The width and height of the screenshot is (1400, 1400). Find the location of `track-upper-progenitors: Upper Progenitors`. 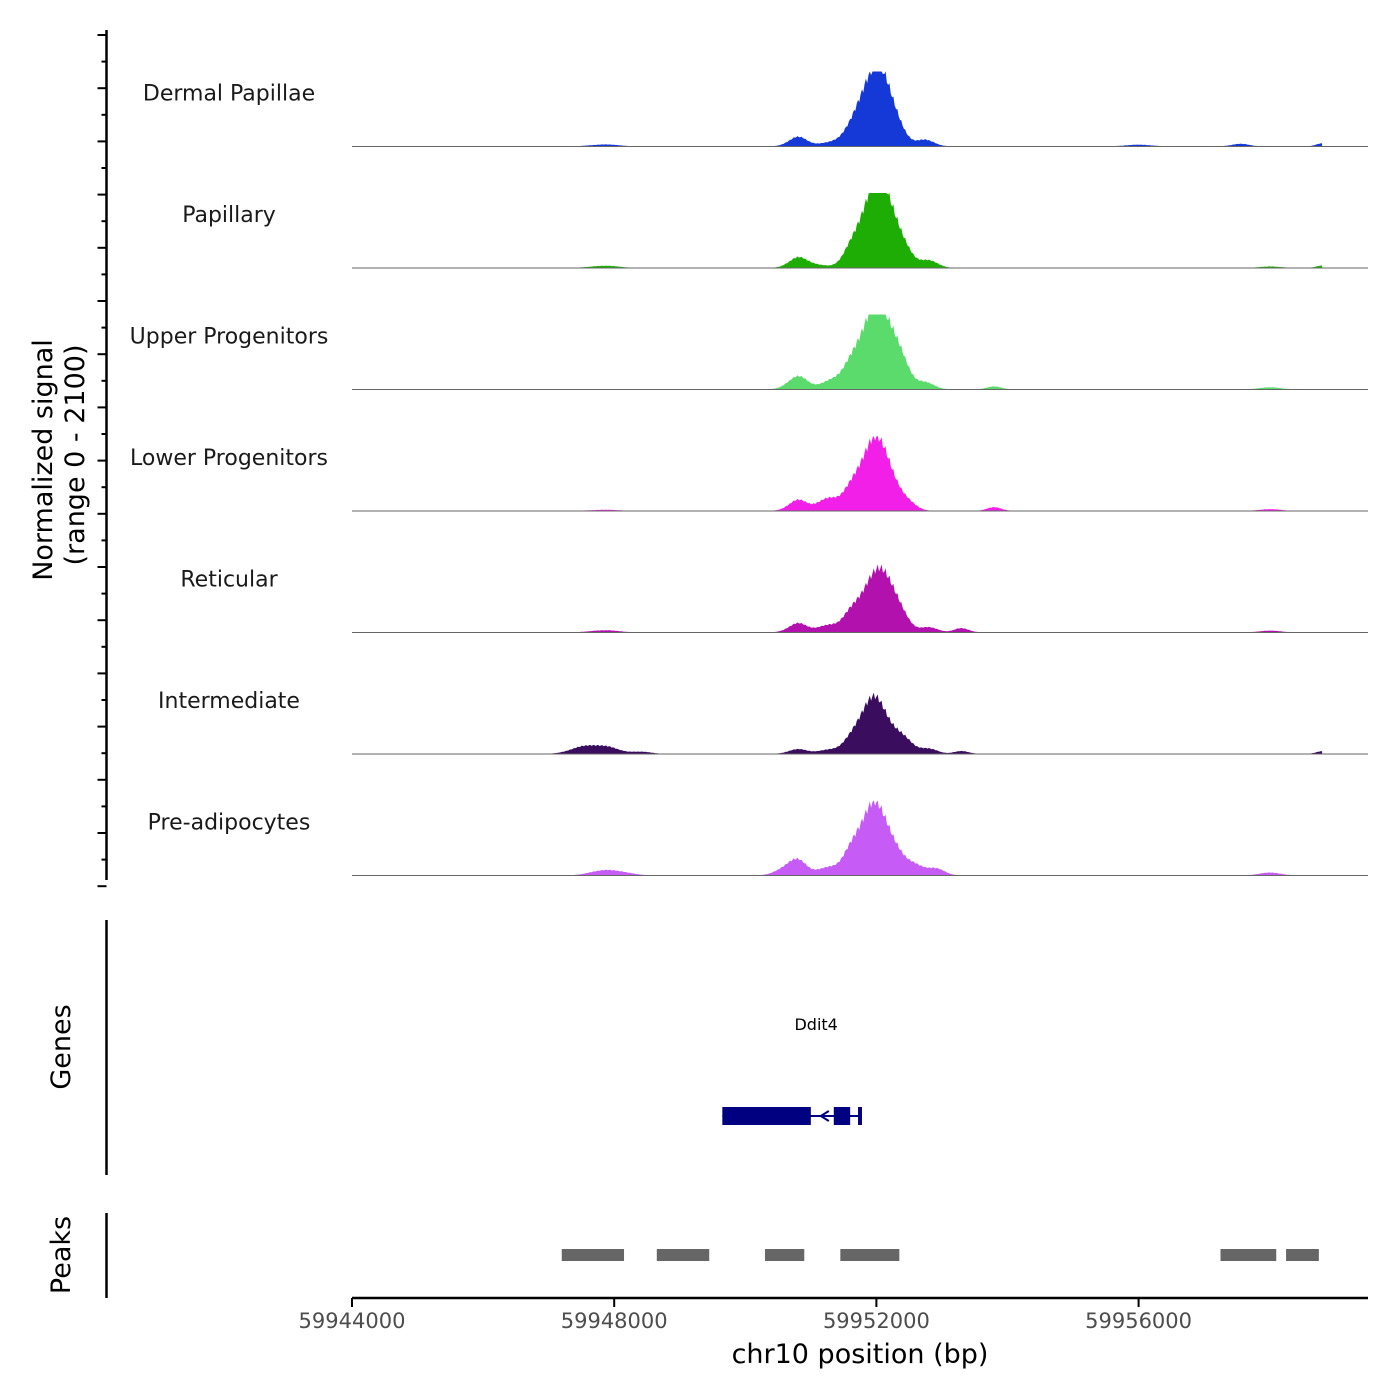

track-upper-progenitors: Upper Progenitors is located at coordinates (749, 352).